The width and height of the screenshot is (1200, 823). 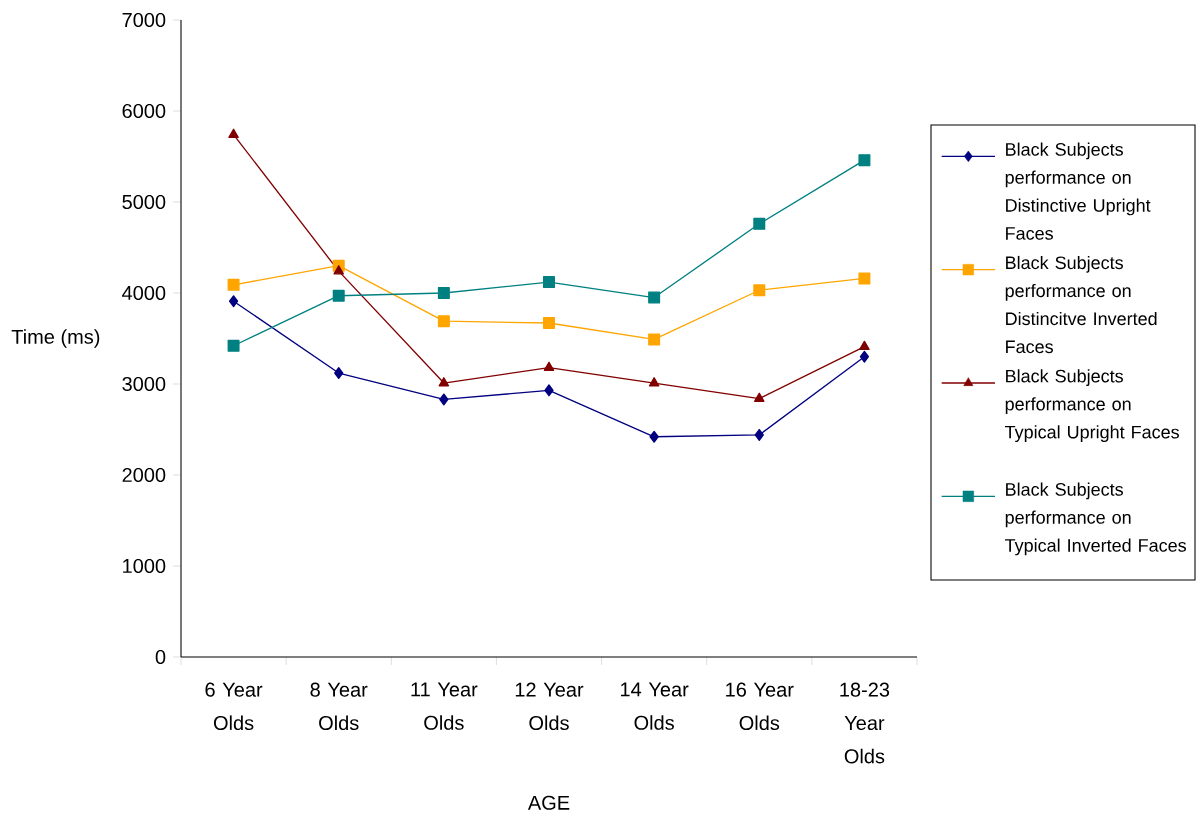 What do you see at coordinates (1095, 519) in the screenshot?
I see `legend-label: Black Subjects performance on Typical Inverted Faces` at bounding box center [1095, 519].